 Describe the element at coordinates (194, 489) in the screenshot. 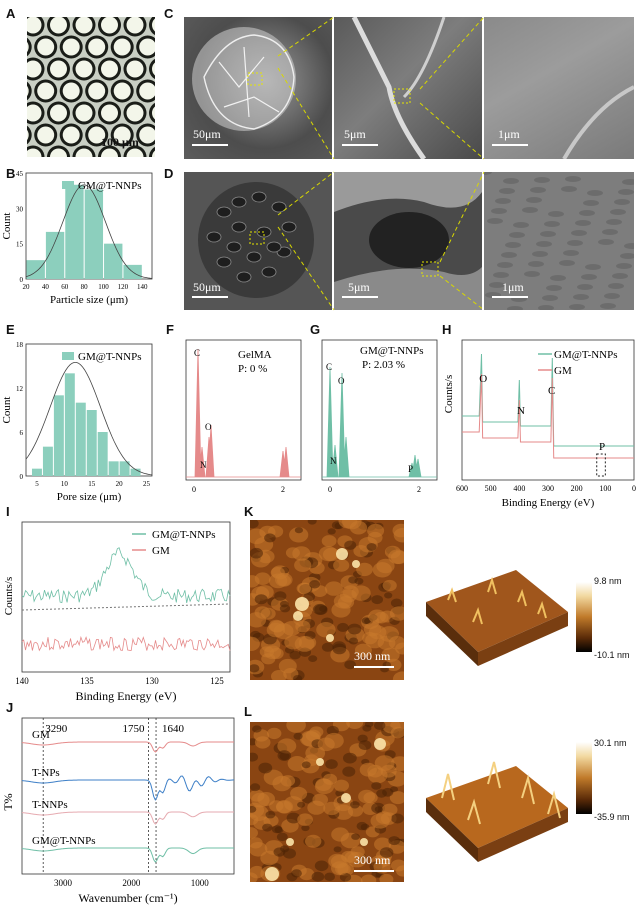

I see `x-tick-label: 0` at that location.